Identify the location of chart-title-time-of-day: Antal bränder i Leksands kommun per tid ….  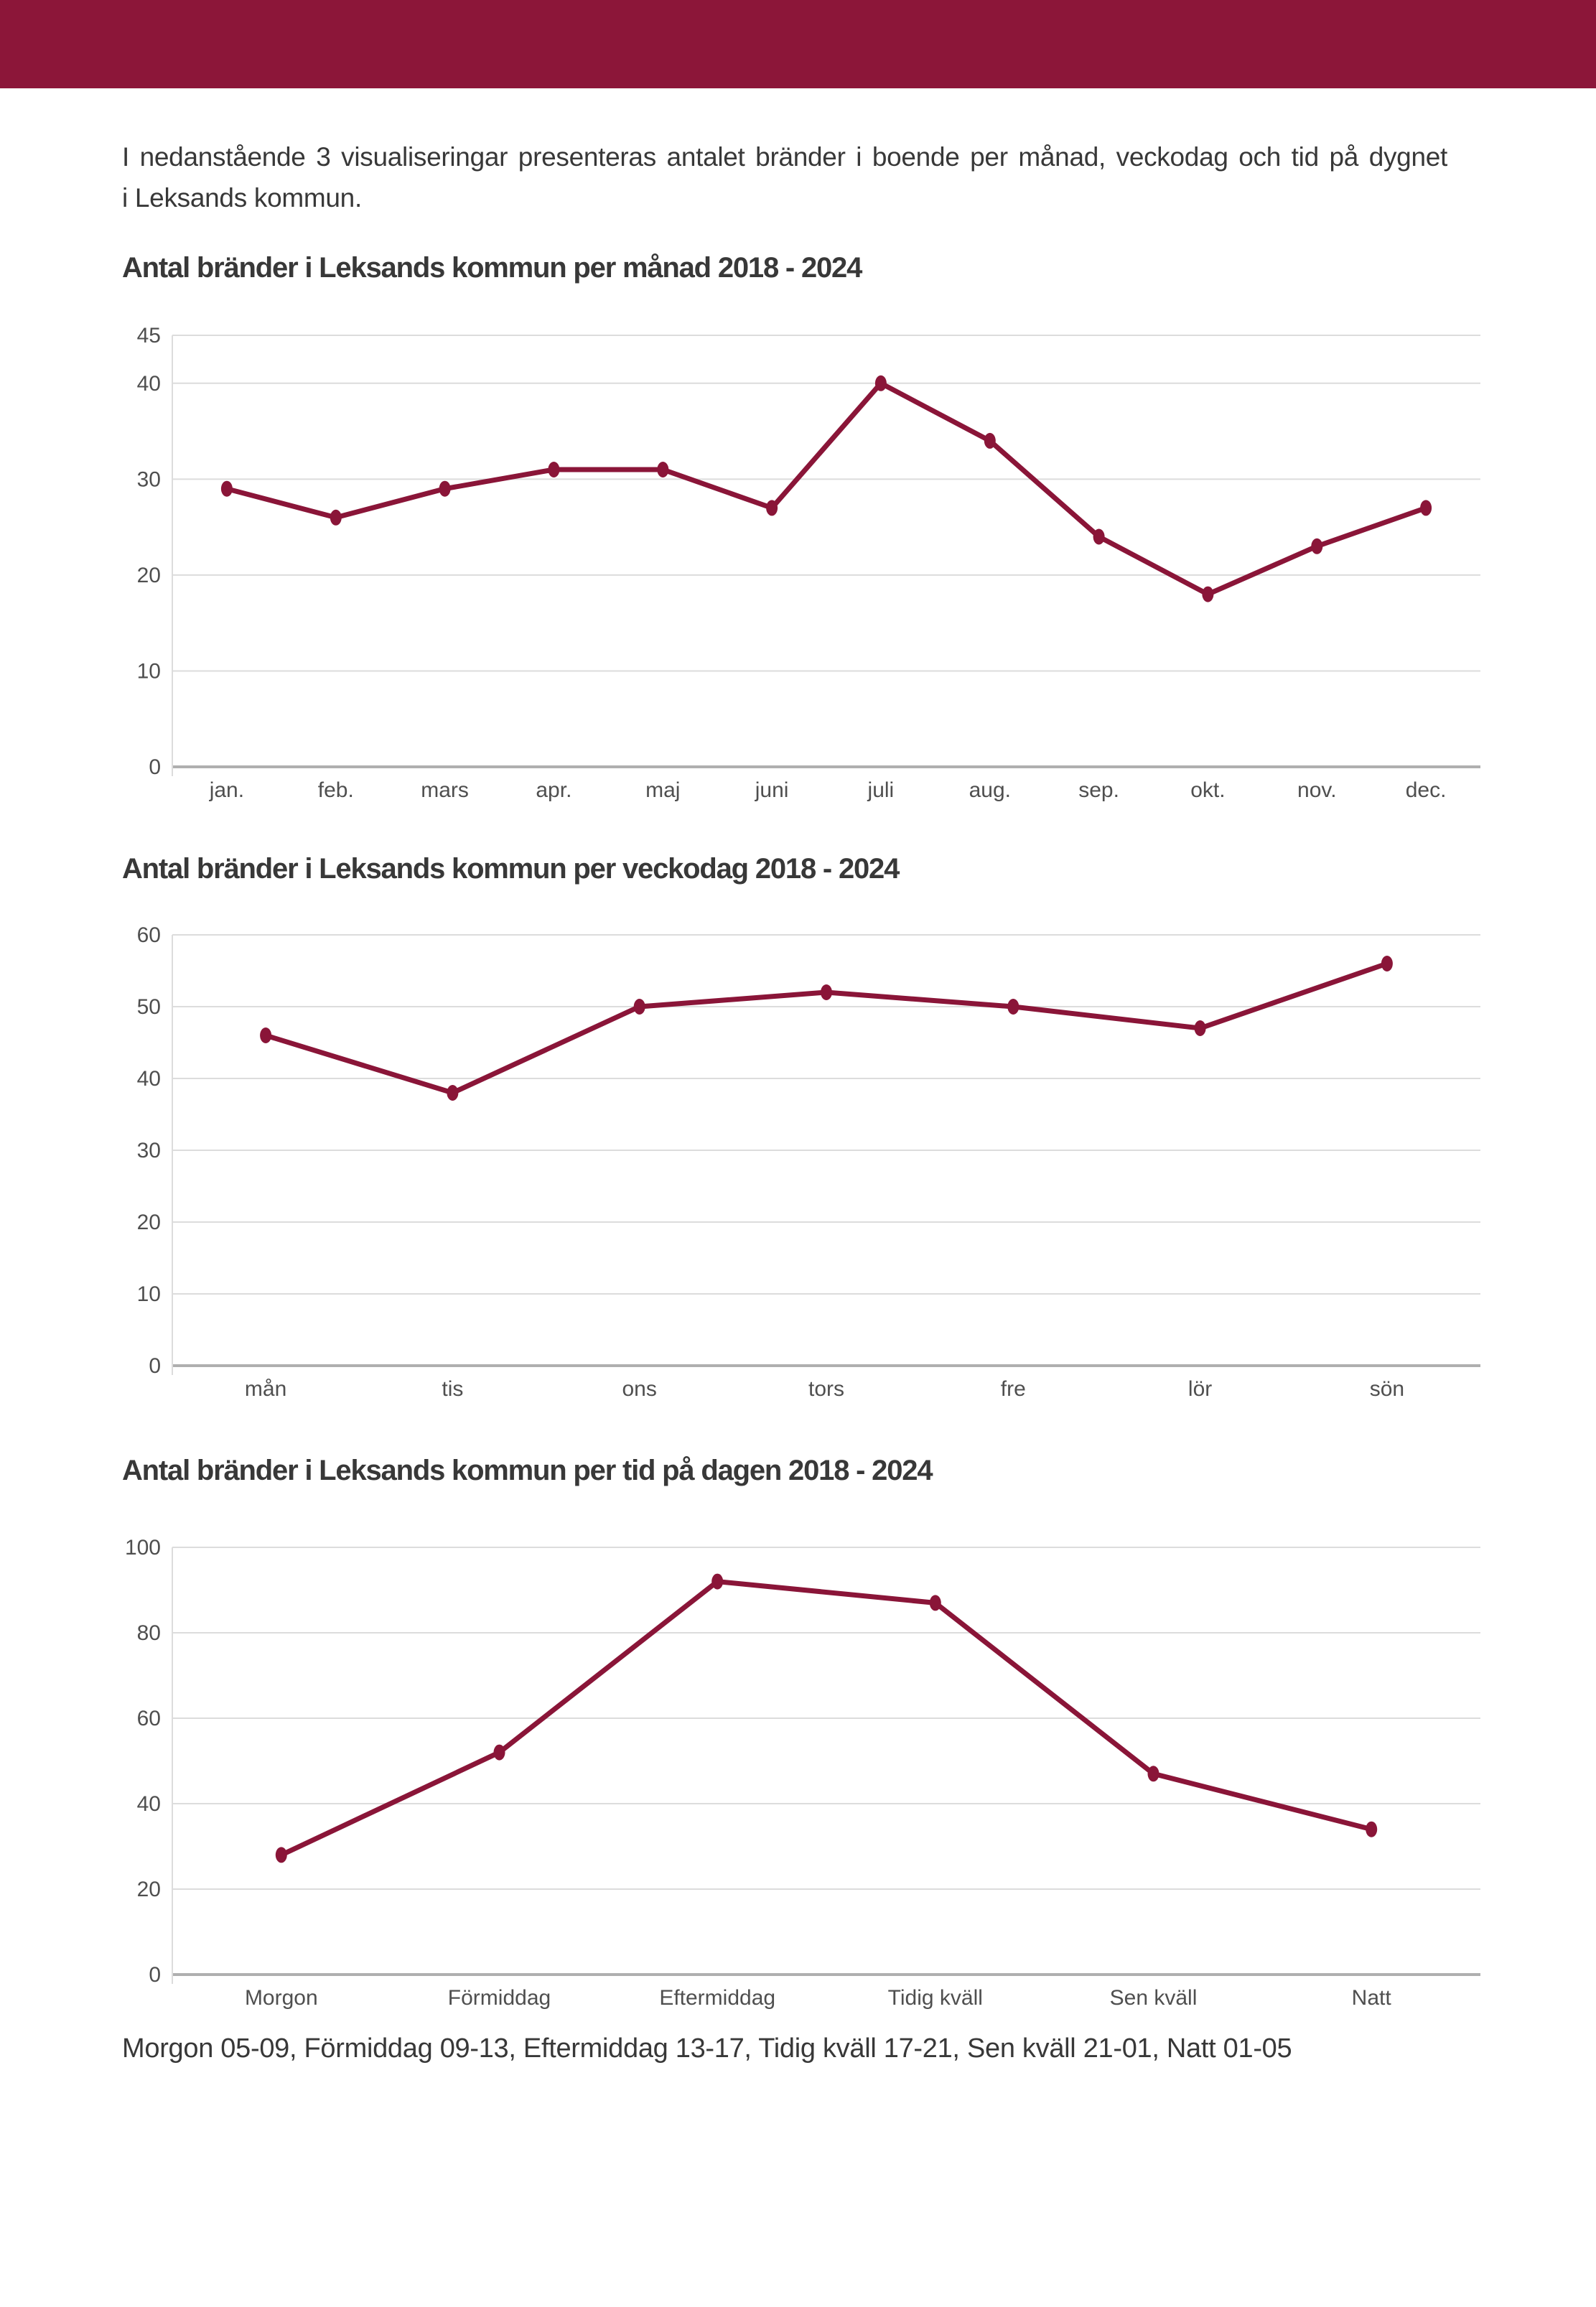
(527, 1470).